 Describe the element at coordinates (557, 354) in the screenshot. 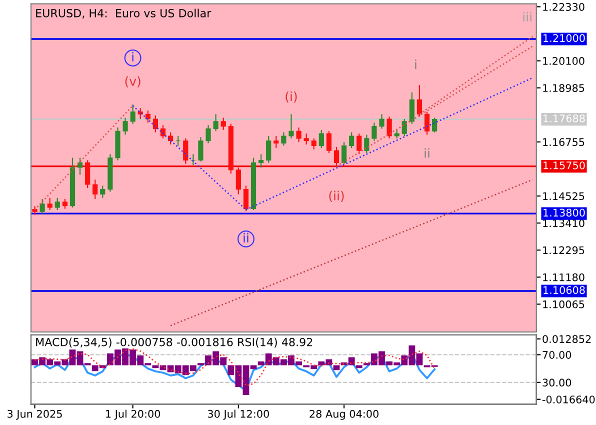

I see `y2-tick-label: 70.00` at that location.